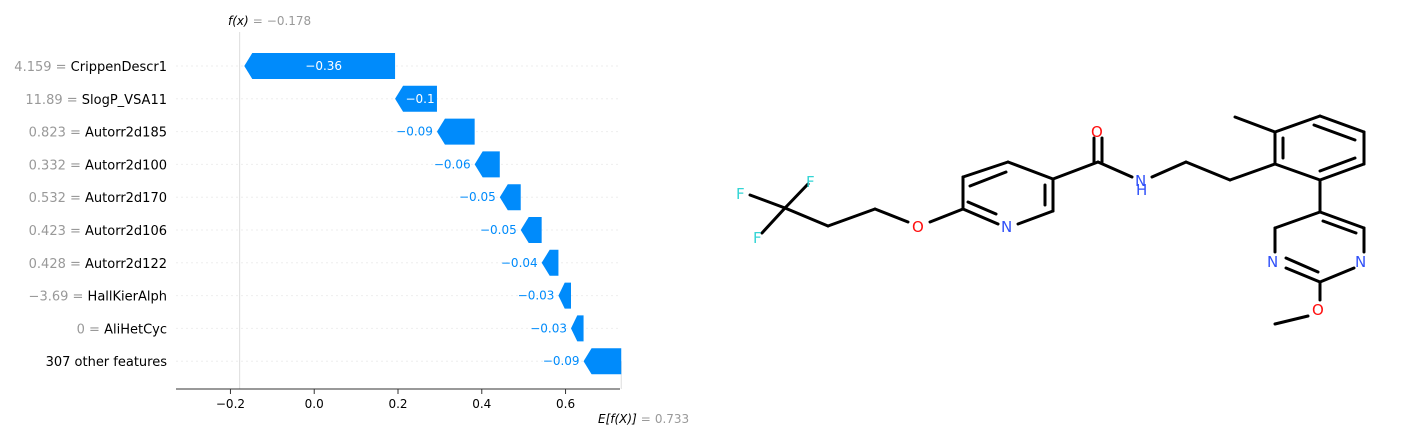 The width and height of the screenshot is (1404, 441). What do you see at coordinates (1272, 262) in the screenshot?
I see `pyrimidine-nitrogen-left-atom: N` at bounding box center [1272, 262].